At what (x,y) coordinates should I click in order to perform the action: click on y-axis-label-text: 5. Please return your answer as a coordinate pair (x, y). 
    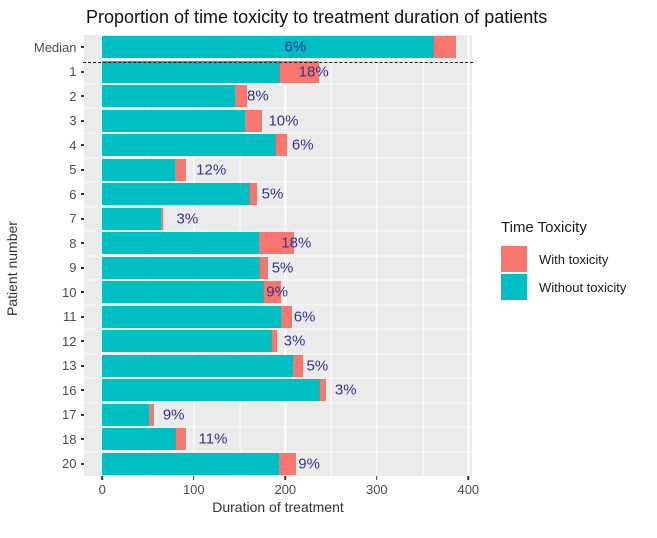
    Looking at the image, I should click on (73, 170).